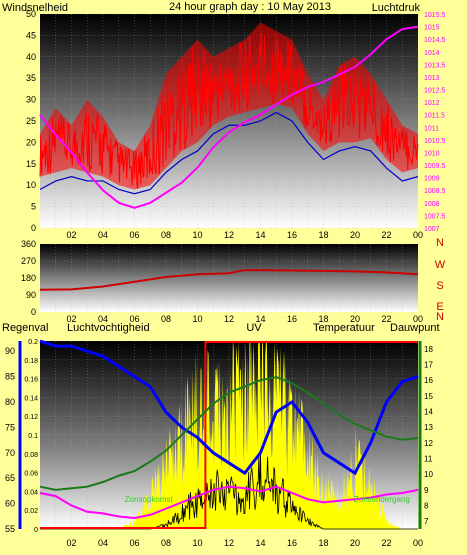 This screenshot has width=467, height=555. I want to click on wind-tick-label: 45, so click(31, 35).